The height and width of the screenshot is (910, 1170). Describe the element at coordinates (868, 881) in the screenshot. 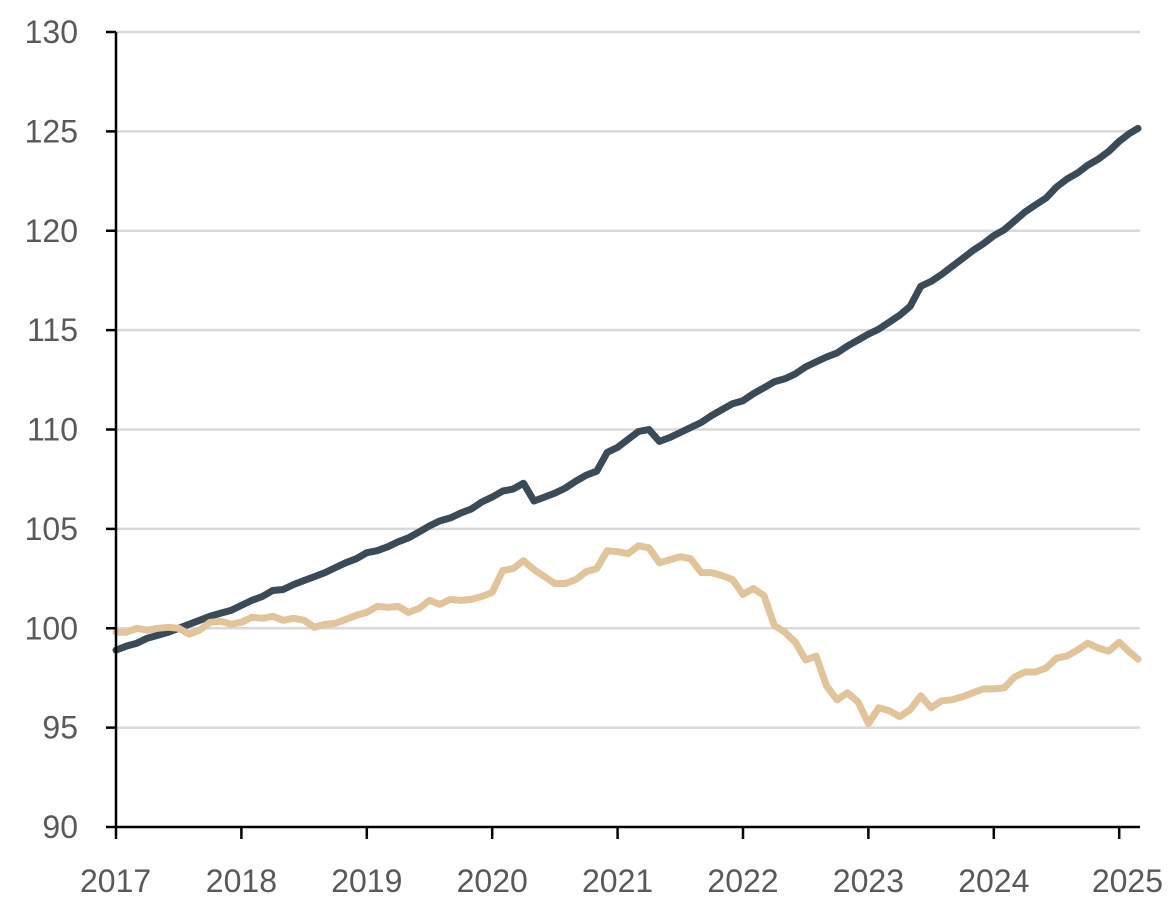

I see `x-tick-label-2023: 2023` at that location.